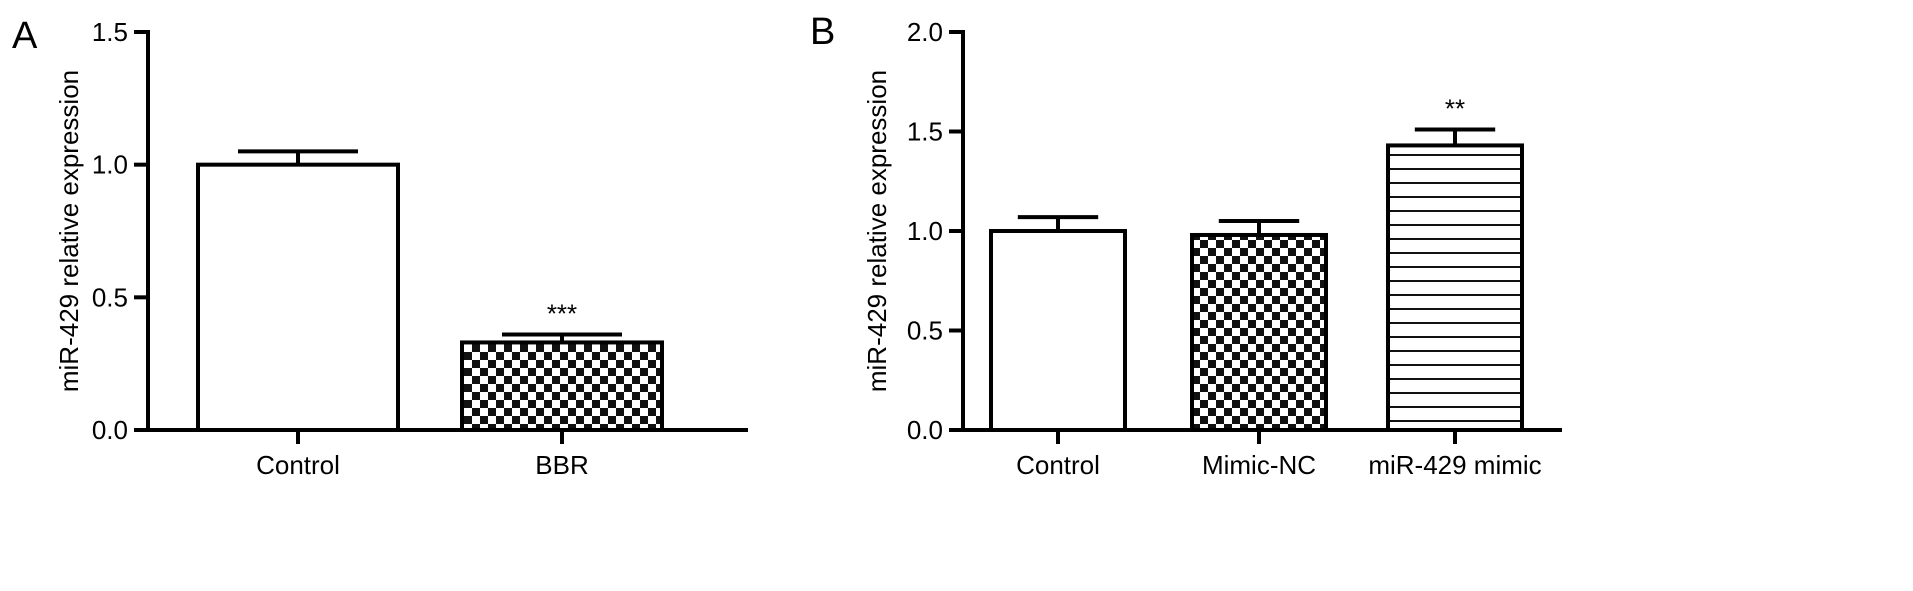  I want to click on y-tick-label: 2.0, so click(925, 32).